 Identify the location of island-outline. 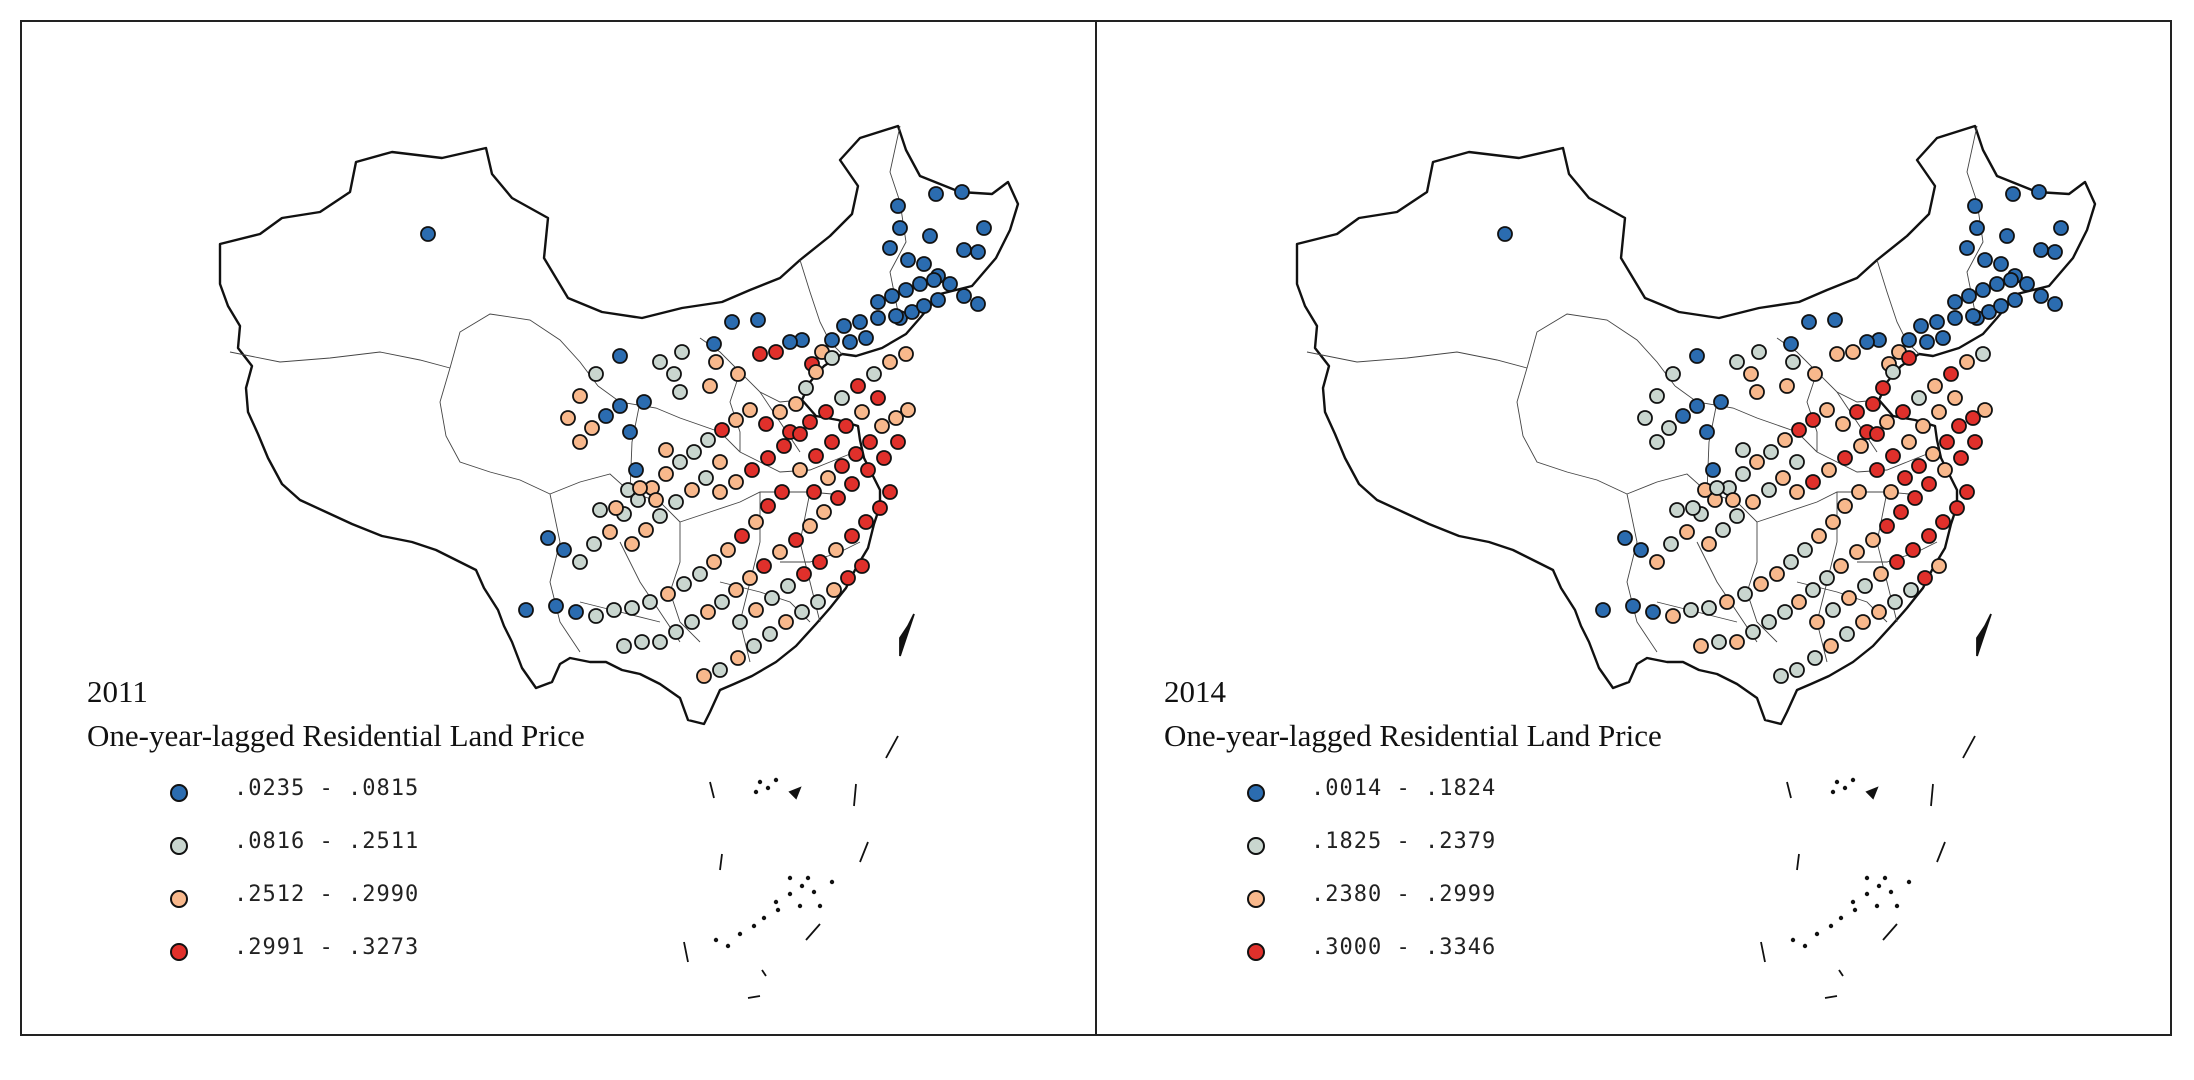
(795, 793).